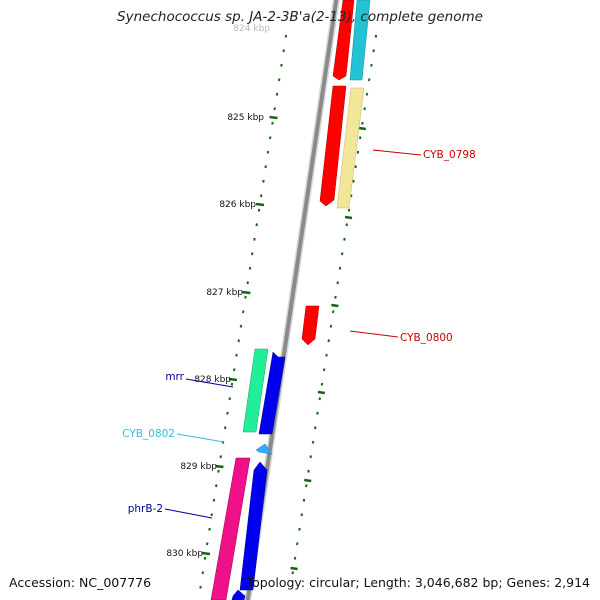  Describe the element at coordinates (426, 338) in the screenshot. I see `gene-label-cyb-0800: CYB_0800` at that location.